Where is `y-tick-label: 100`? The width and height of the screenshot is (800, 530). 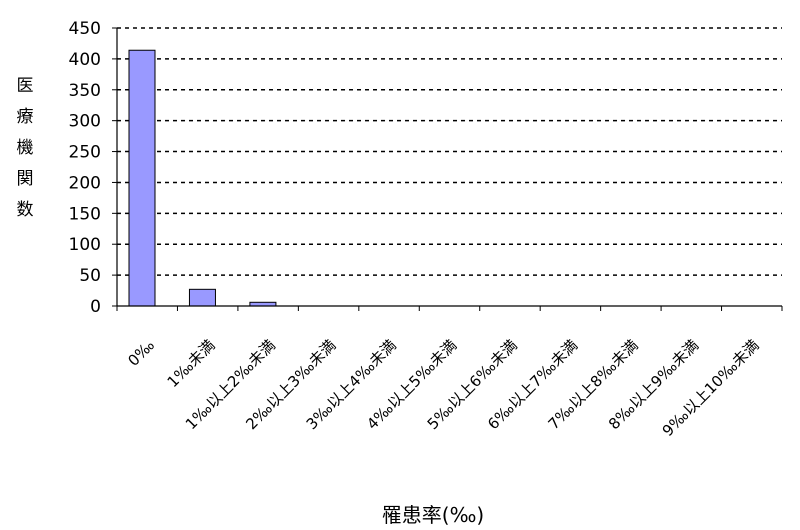 y-tick-label: 100 is located at coordinates (85, 245).